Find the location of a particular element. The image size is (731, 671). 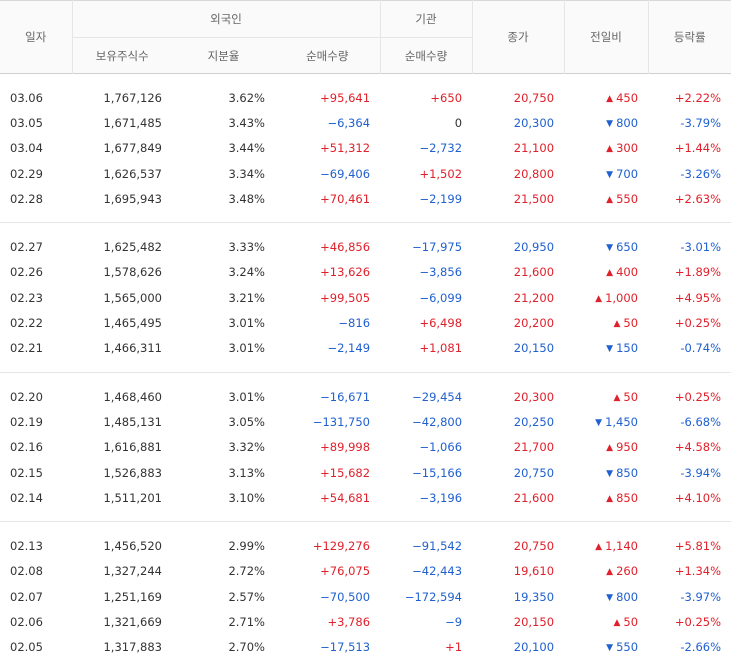

change-cell: ▲ 260 is located at coordinates (606, 571).